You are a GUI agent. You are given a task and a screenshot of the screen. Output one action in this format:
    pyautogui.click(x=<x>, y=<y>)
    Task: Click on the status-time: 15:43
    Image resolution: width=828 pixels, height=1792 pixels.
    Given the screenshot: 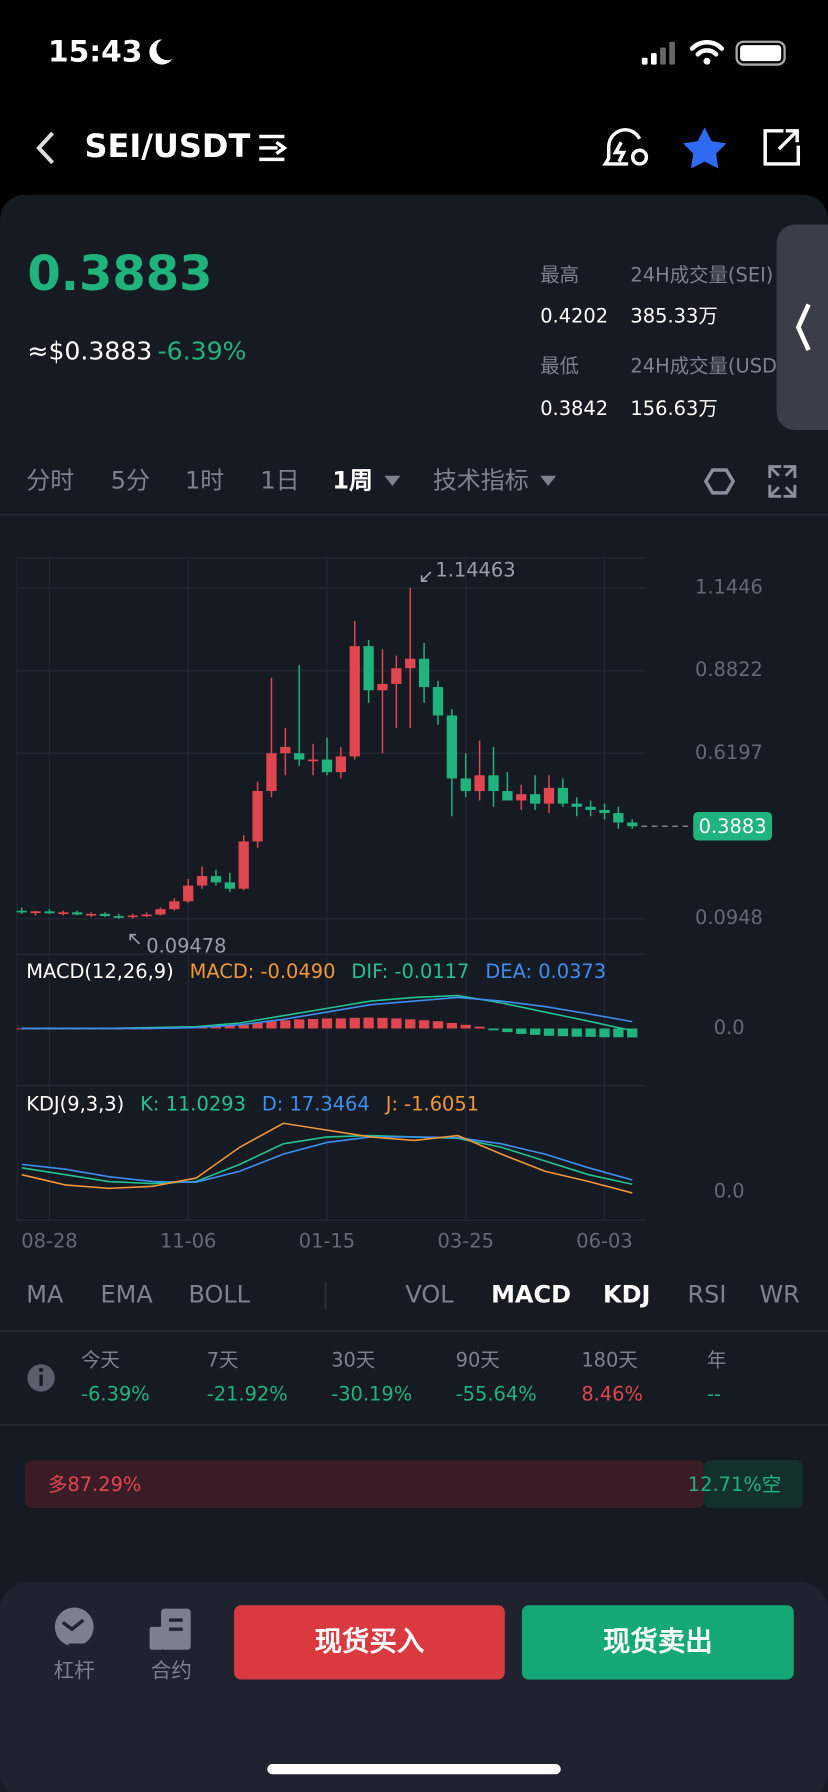 What is the action you would take?
    pyautogui.click(x=95, y=52)
    